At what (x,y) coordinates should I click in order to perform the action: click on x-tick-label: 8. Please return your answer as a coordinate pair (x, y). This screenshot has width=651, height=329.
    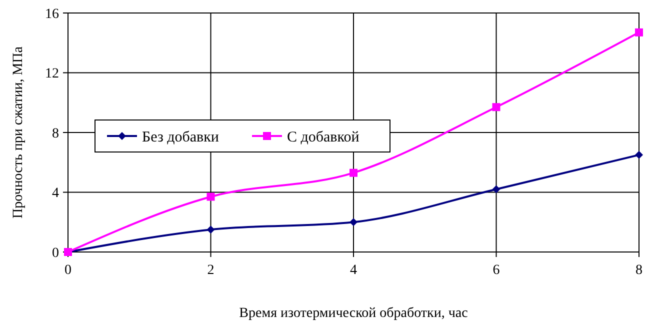
    Looking at the image, I should click on (639, 270).